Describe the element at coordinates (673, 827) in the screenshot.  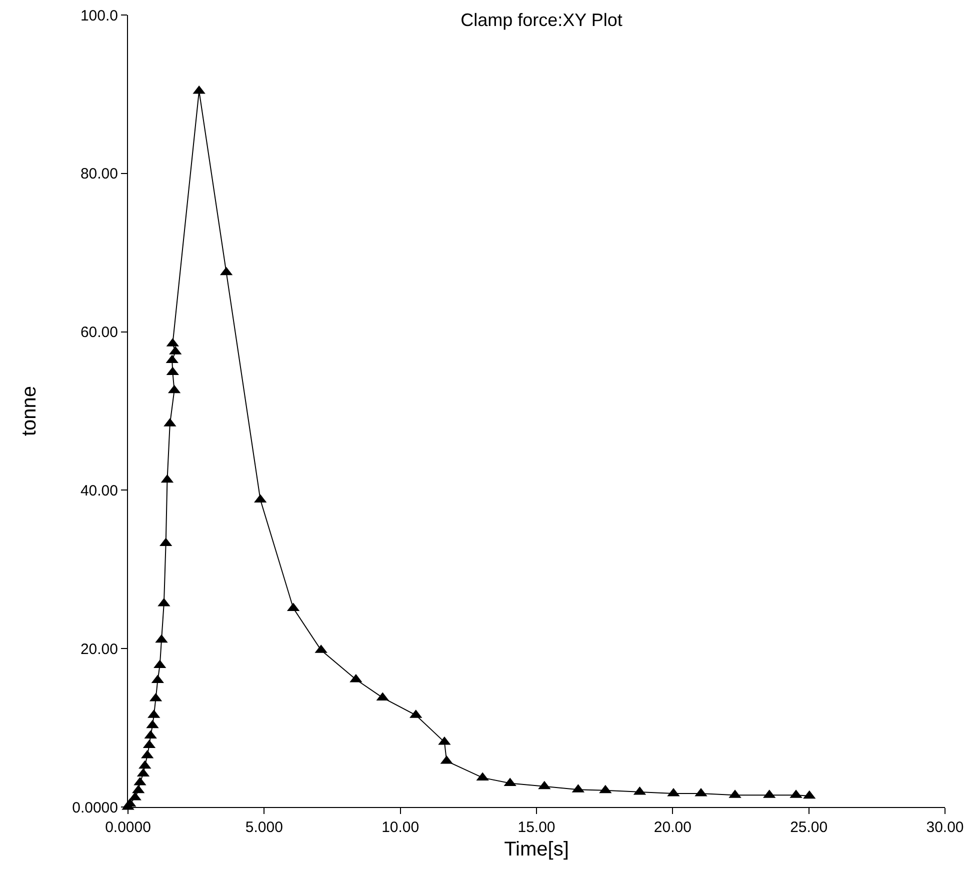
I see `x-tick-label: 20.00` at that location.